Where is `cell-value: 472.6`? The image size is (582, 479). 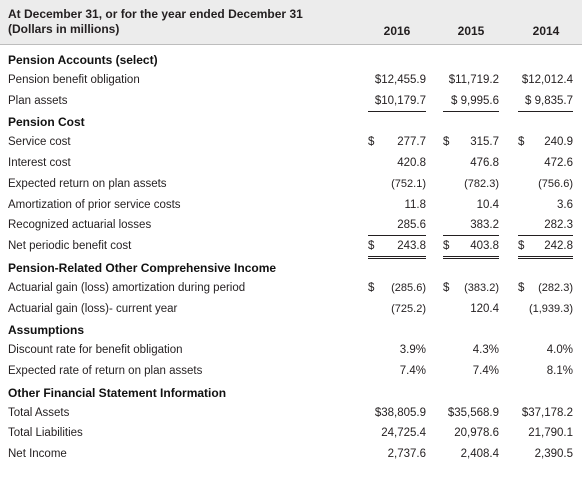 cell-value: 472.6 is located at coordinates (558, 163).